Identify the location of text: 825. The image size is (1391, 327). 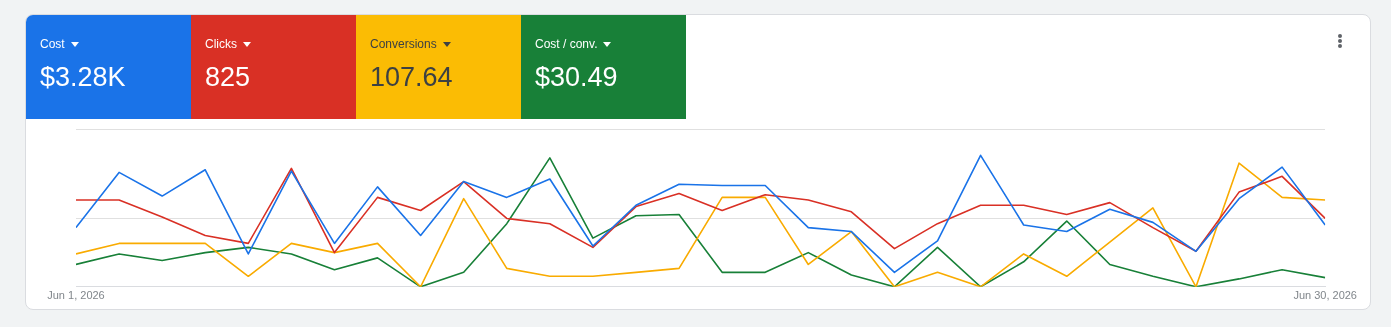
(228, 77).